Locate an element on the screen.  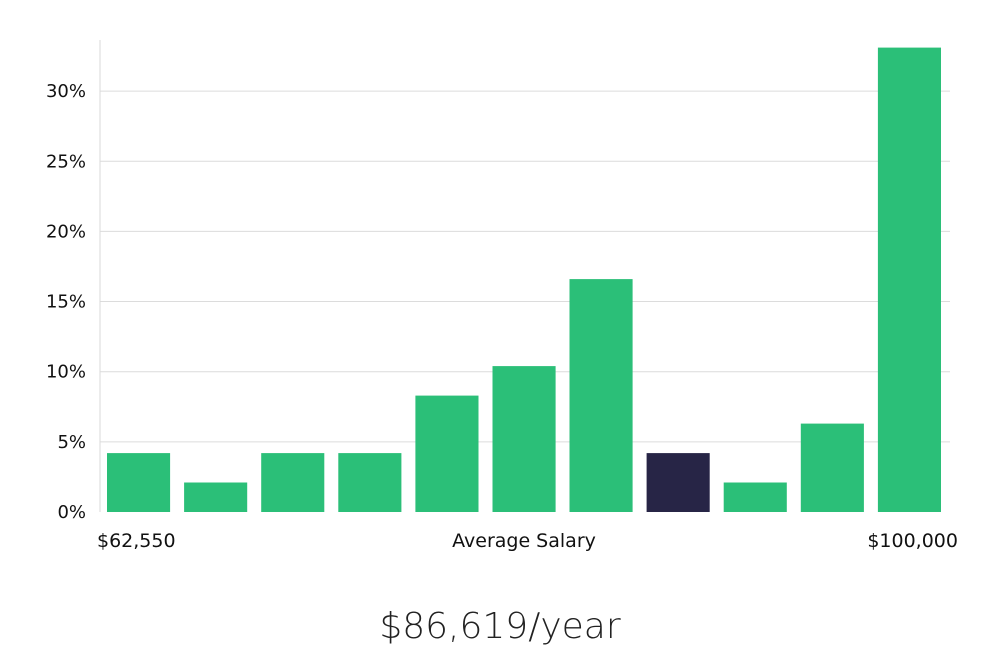
x-axis-title: Average Salary is located at coordinates (524, 541).